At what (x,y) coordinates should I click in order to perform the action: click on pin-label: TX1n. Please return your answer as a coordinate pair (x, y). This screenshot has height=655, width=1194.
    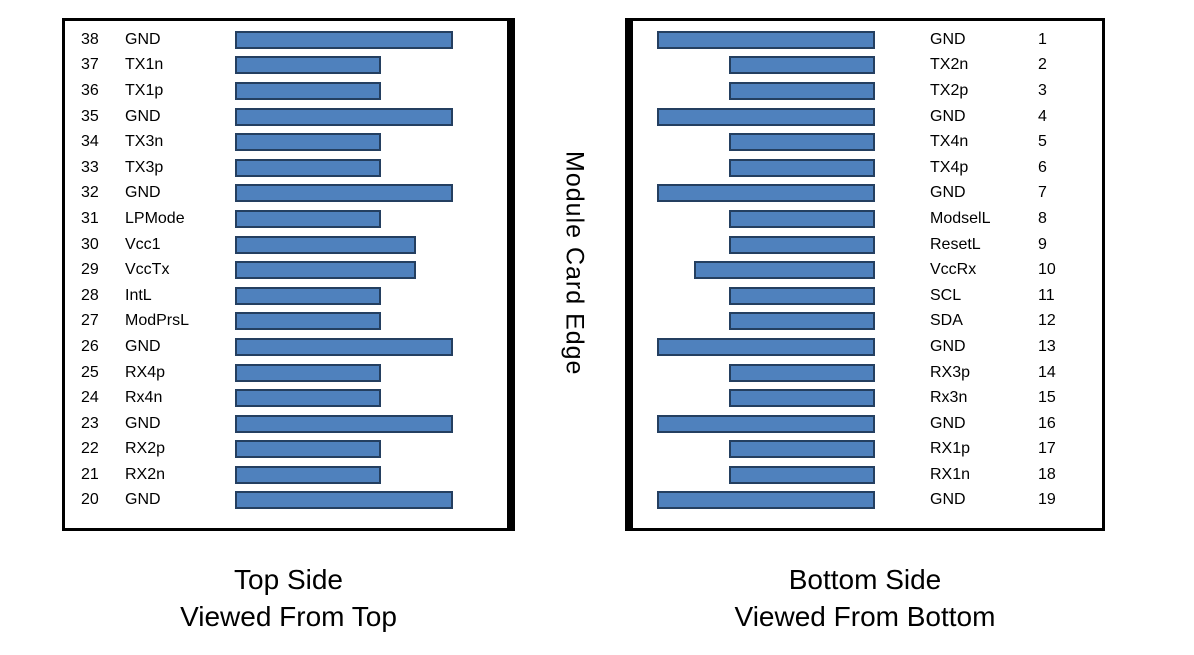
    Looking at the image, I should click on (144, 65).